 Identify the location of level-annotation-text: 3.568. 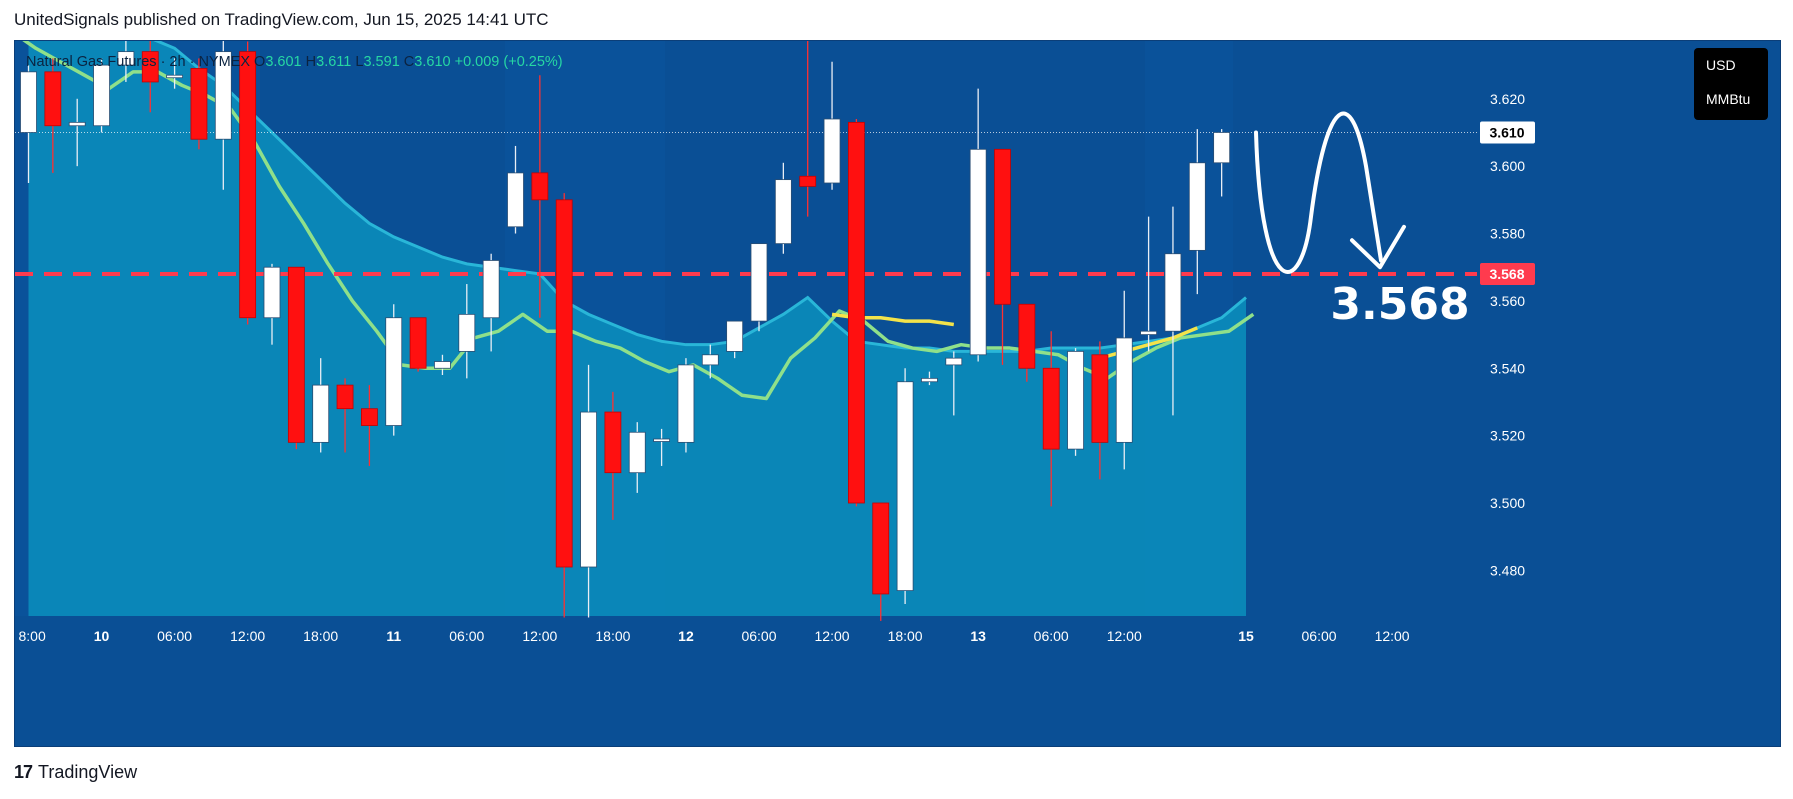
(1399, 304).